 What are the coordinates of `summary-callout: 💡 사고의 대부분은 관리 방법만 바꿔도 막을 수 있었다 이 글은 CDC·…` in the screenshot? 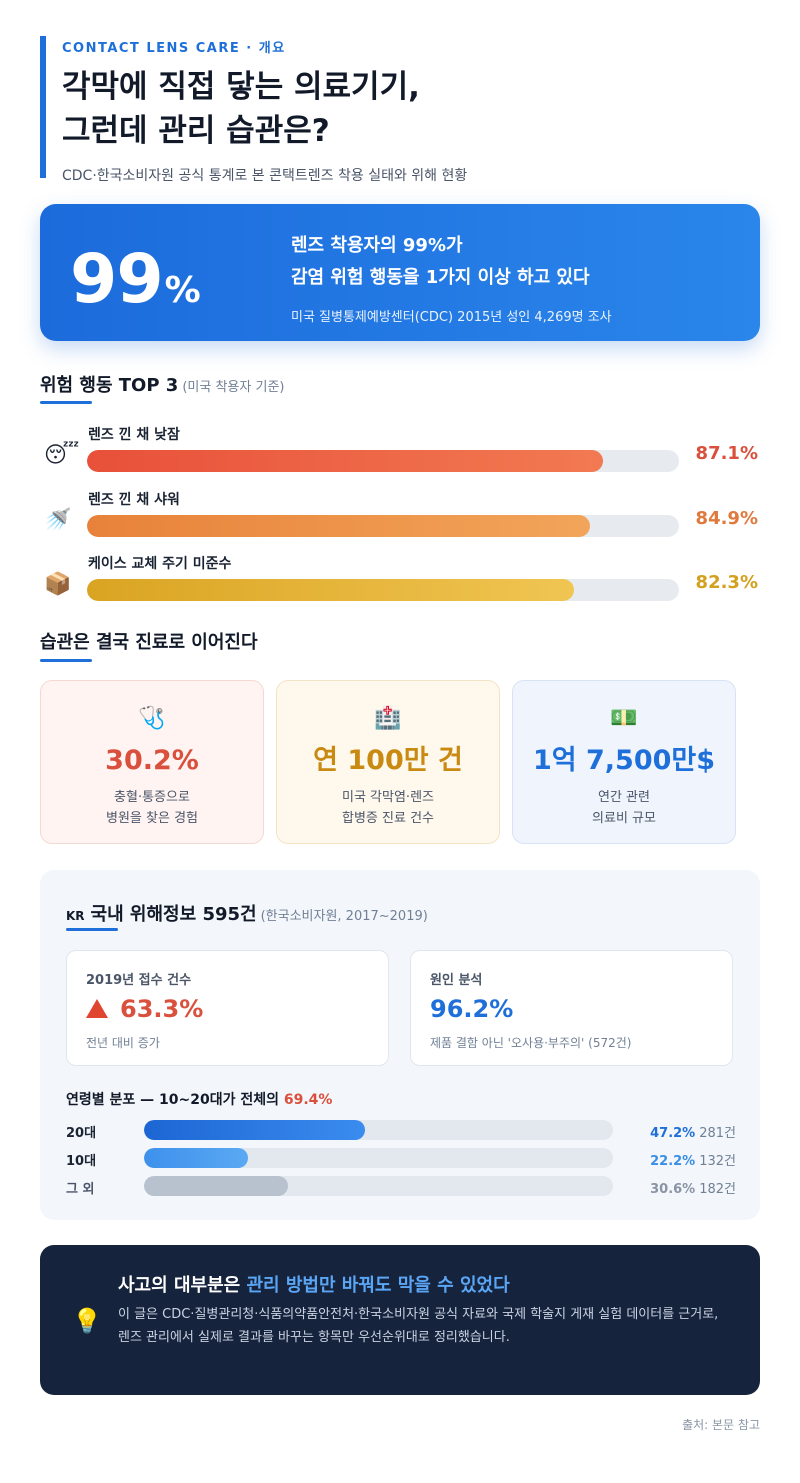 It's located at (400, 1320).